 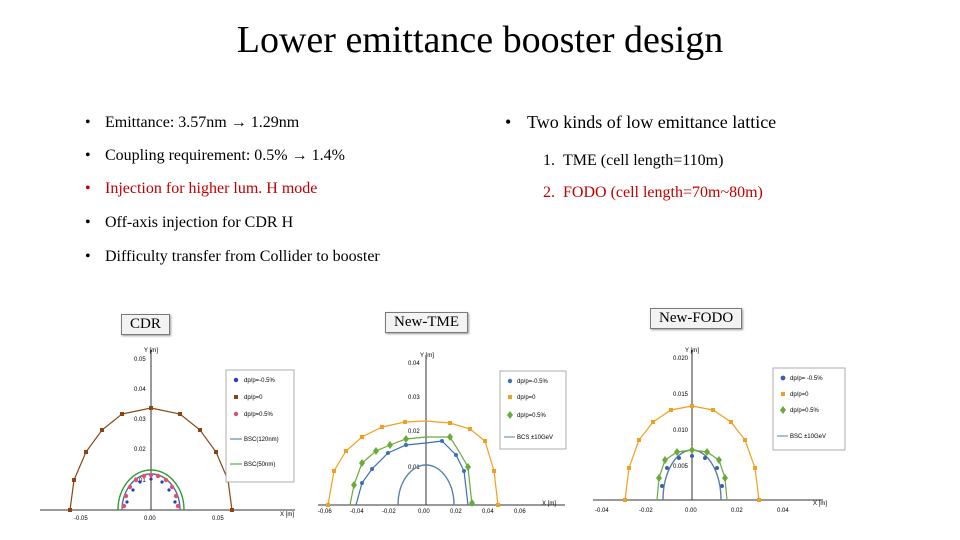 I want to click on legend-entry: dp/p= -0.5%, so click(x=806, y=379).